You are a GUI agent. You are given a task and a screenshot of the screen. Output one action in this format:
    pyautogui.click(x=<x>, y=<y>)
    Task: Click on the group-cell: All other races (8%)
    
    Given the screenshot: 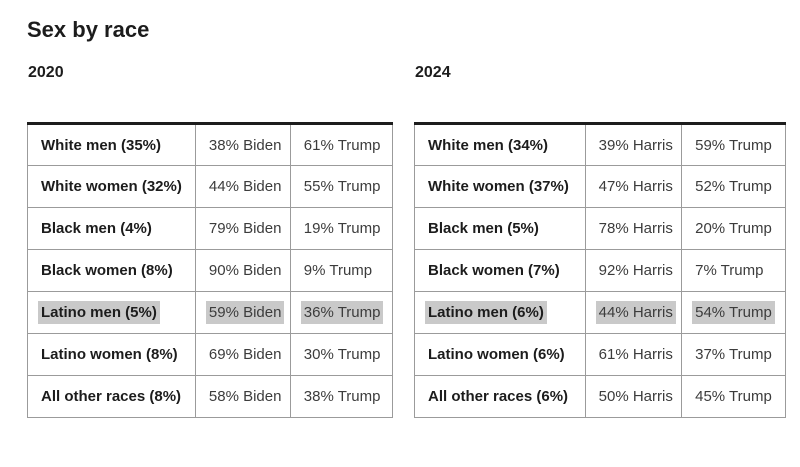 What is the action you would take?
    pyautogui.click(x=111, y=396)
    